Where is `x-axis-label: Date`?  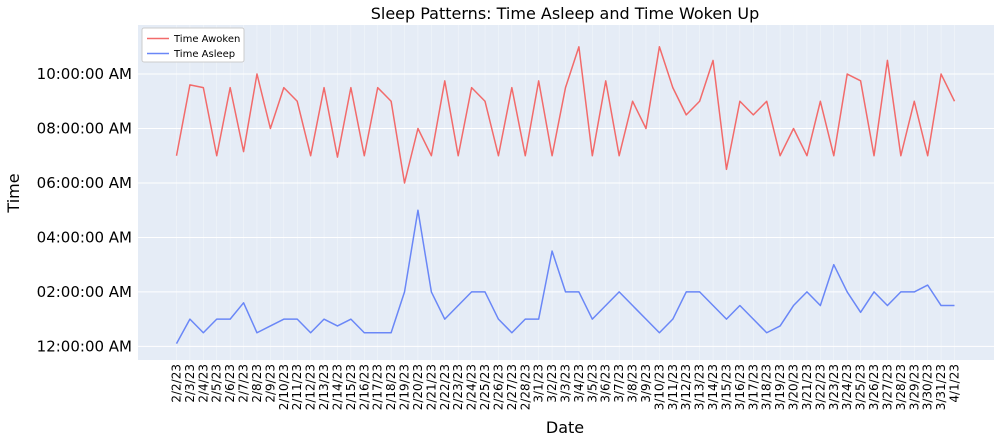 x-axis-label: Date is located at coordinates (565, 427).